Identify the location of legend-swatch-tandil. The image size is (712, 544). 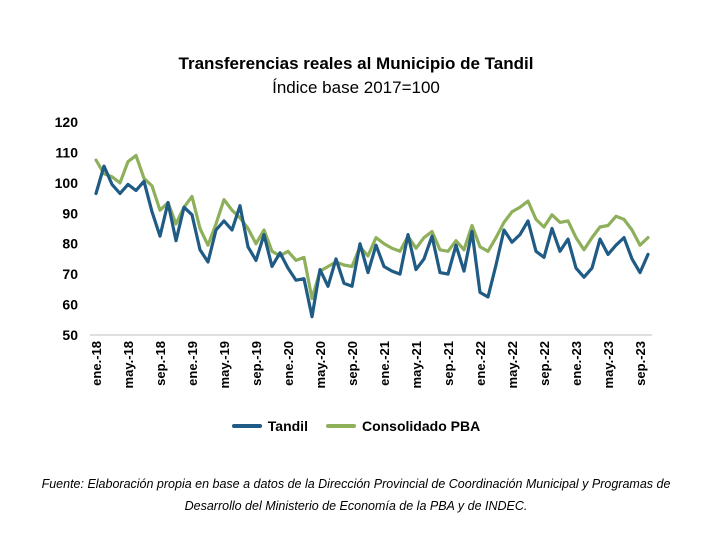
(246, 426).